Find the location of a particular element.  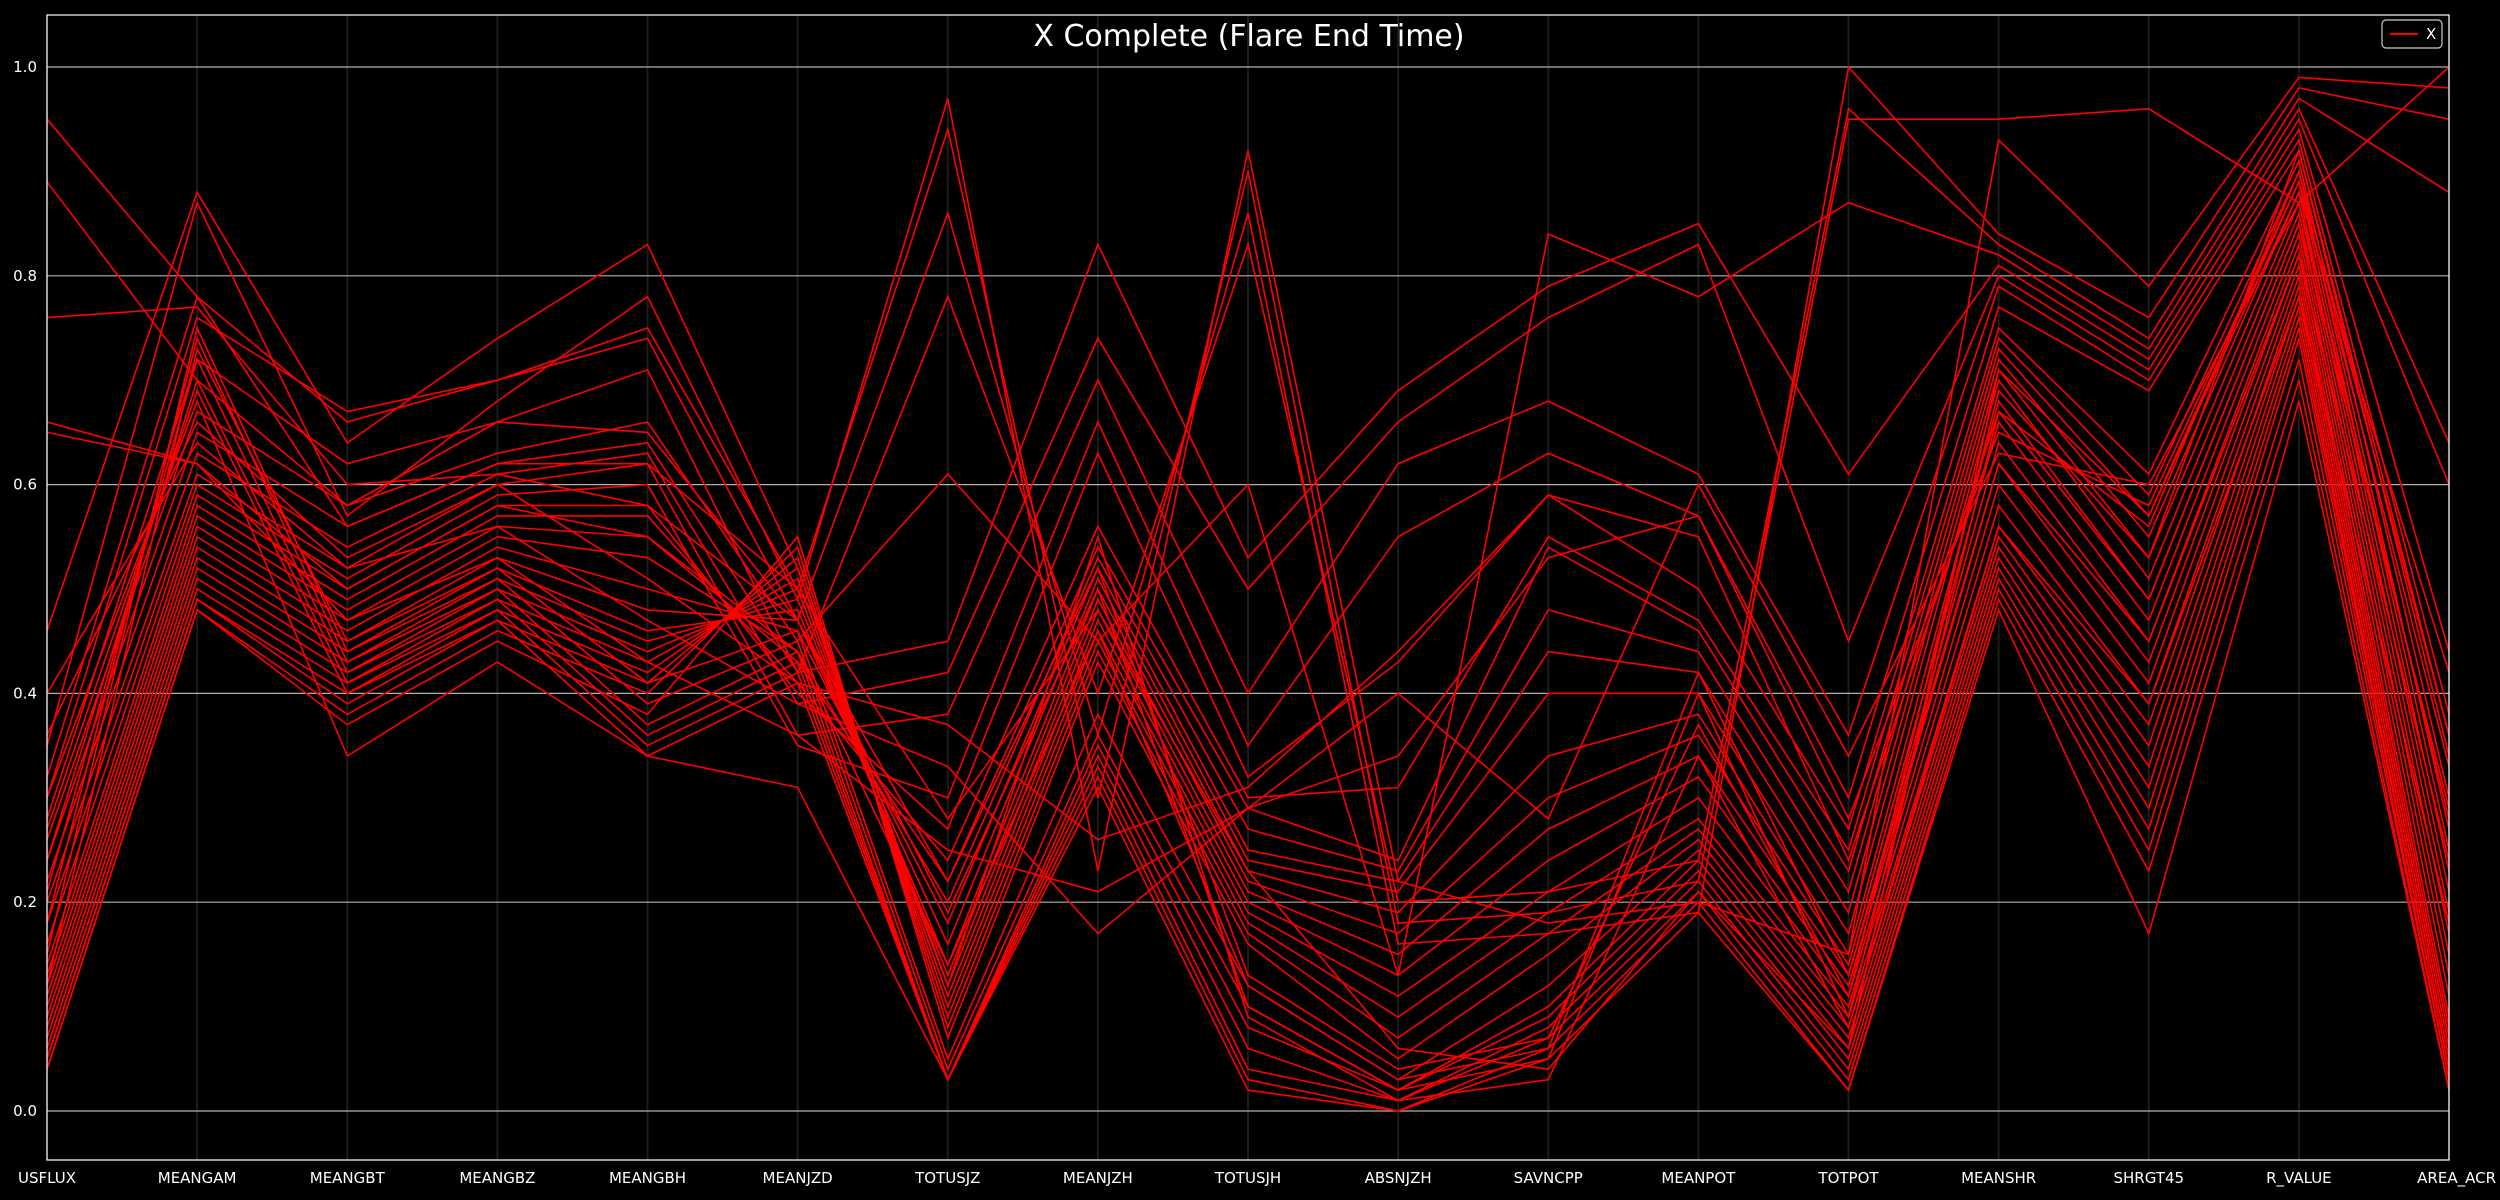

x-tick-label-shrgt45: SHRGT45 is located at coordinates (2148, 1178).